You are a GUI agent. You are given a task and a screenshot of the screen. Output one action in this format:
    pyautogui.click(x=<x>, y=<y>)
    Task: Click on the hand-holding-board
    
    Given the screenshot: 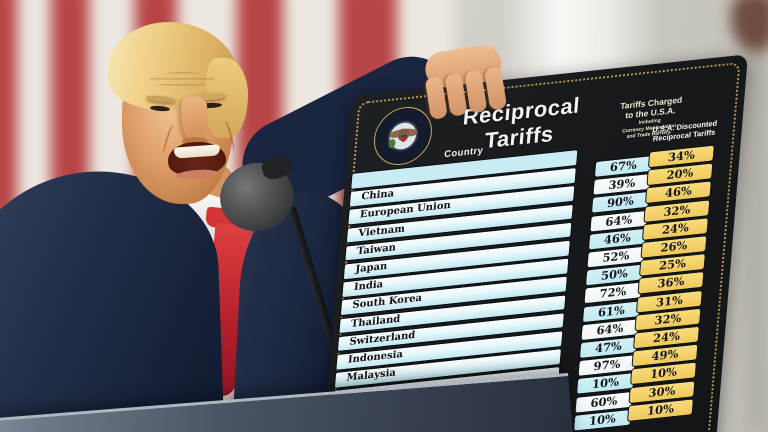 What is the action you would take?
    pyautogui.click(x=466, y=83)
    